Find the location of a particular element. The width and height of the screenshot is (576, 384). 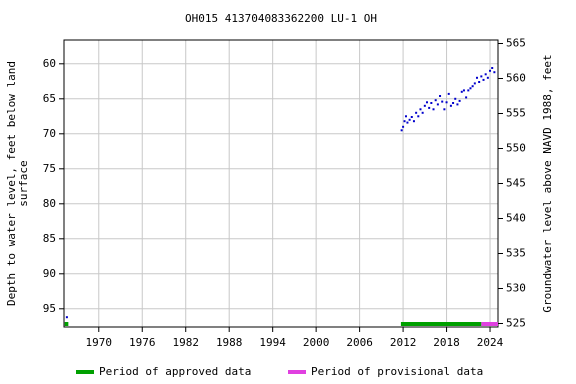

x-tick-label: 2000 is located at coordinates (316, 342).